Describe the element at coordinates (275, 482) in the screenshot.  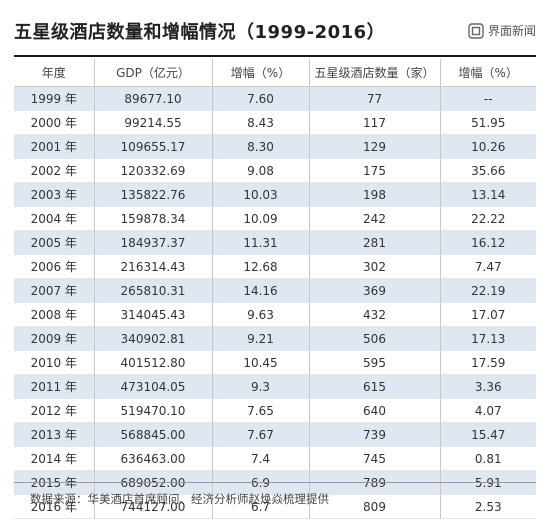
I see `footer-divider` at that location.